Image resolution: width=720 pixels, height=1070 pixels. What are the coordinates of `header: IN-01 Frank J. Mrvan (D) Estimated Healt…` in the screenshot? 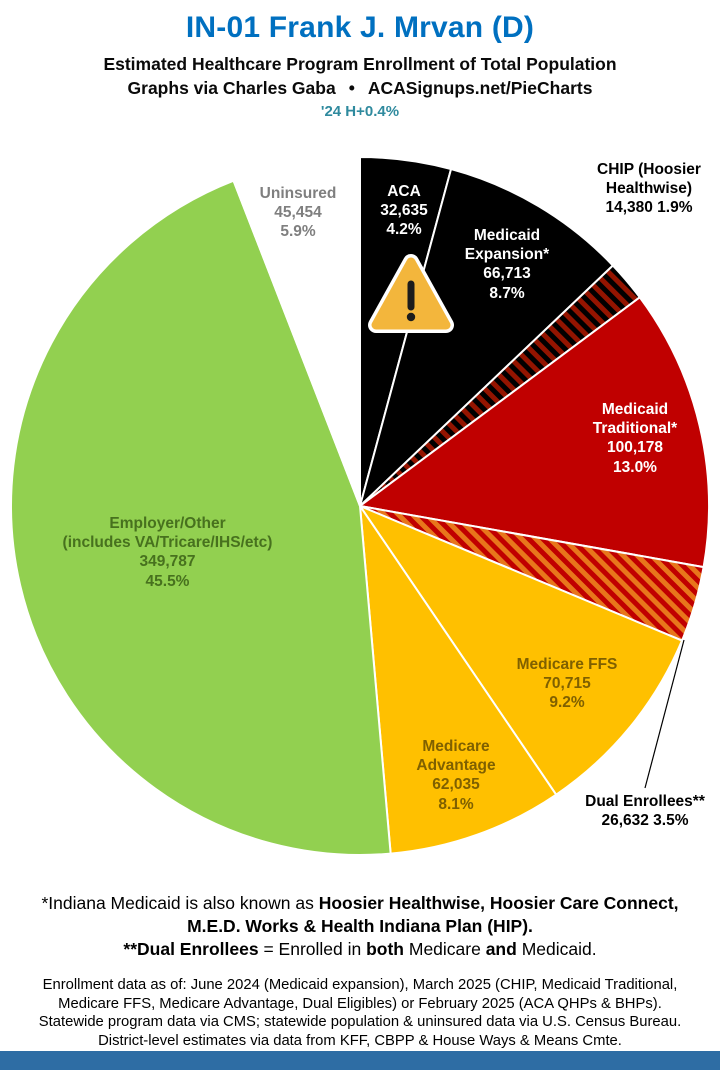 It's located at (360, 60).